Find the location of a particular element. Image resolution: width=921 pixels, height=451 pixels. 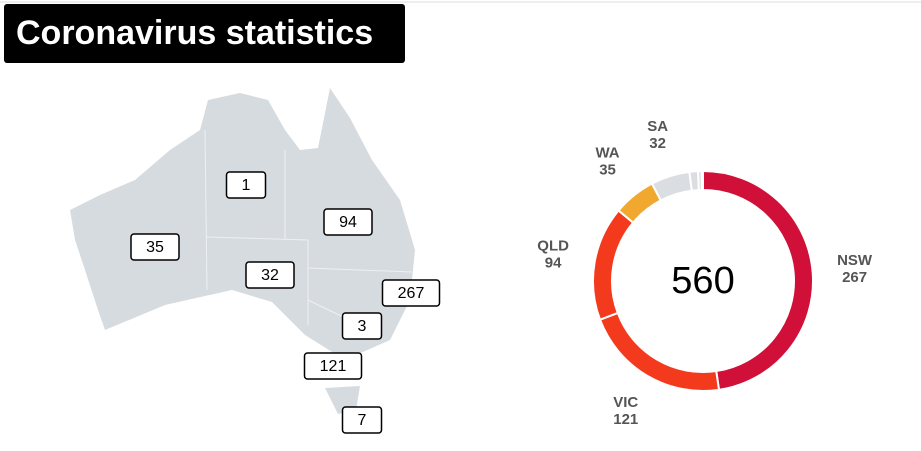

segment-name: VIC is located at coordinates (625, 402).